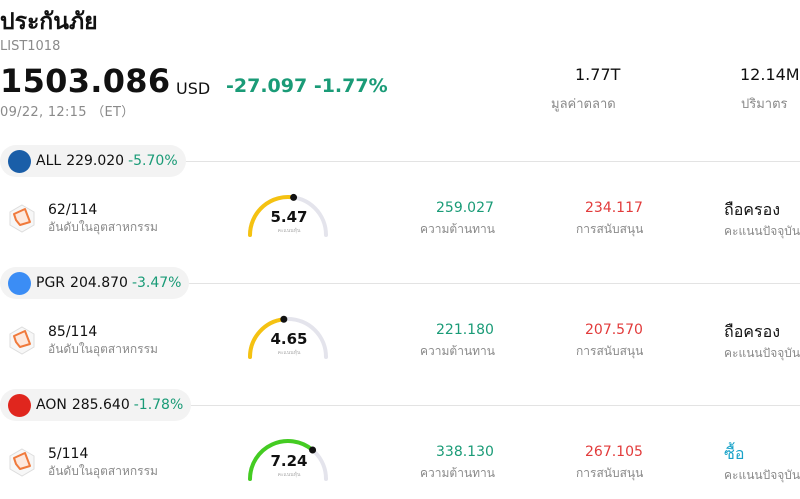 This screenshot has width=800, height=499. Describe the element at coordinates (30, 46) in the screenshot. I see `list-code: LIST1018` at that location.